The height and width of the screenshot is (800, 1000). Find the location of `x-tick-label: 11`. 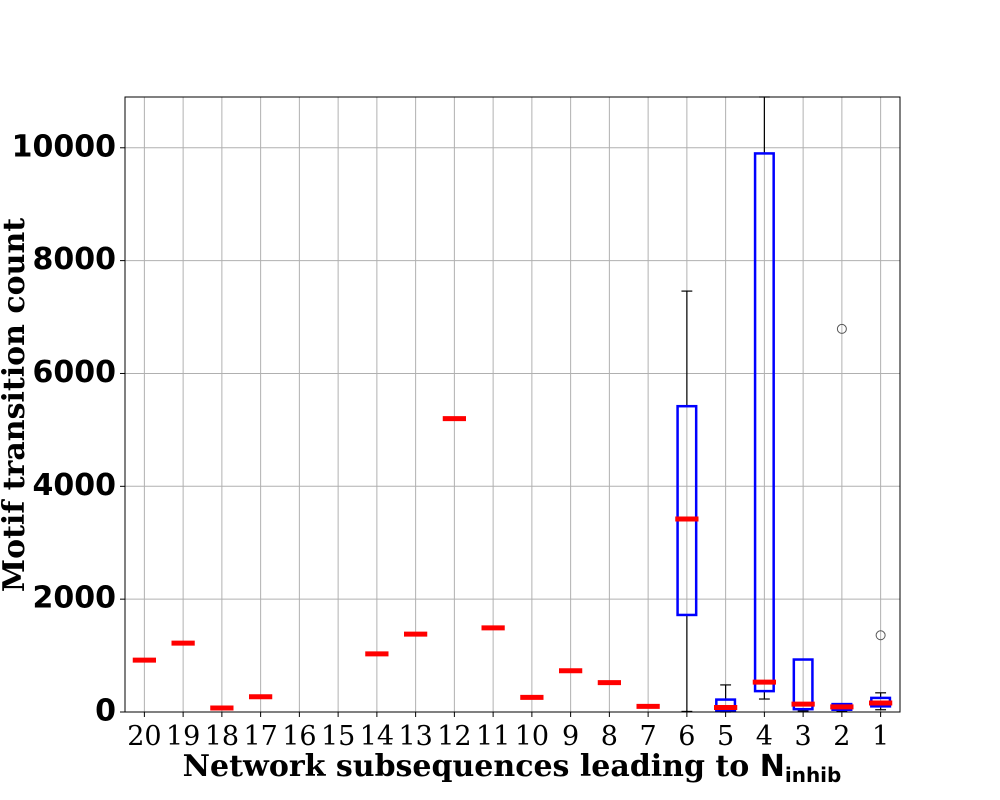

x-tick-label: 11 is located at coordinates (493, 736).